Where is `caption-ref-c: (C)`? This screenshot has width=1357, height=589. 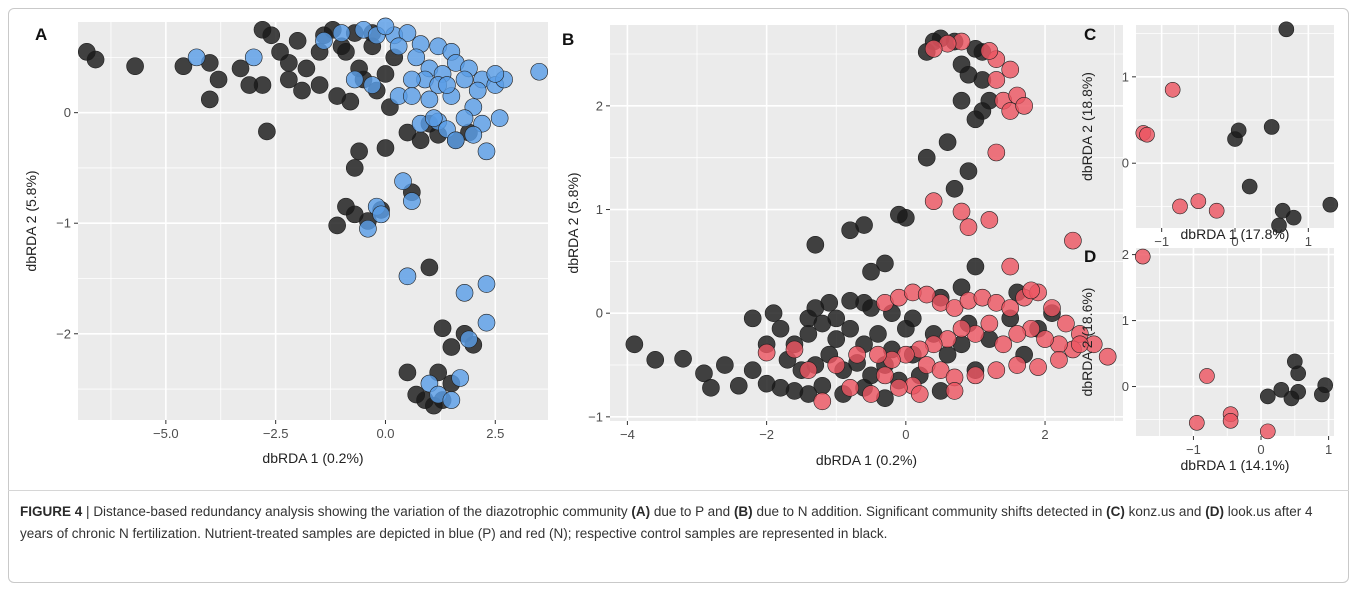 caption-ref-c: (C) is located at coordinates (1115, 511).